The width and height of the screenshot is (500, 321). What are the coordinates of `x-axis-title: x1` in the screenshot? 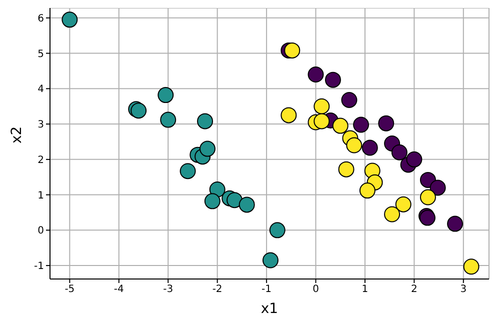 It's located at (269, 309).